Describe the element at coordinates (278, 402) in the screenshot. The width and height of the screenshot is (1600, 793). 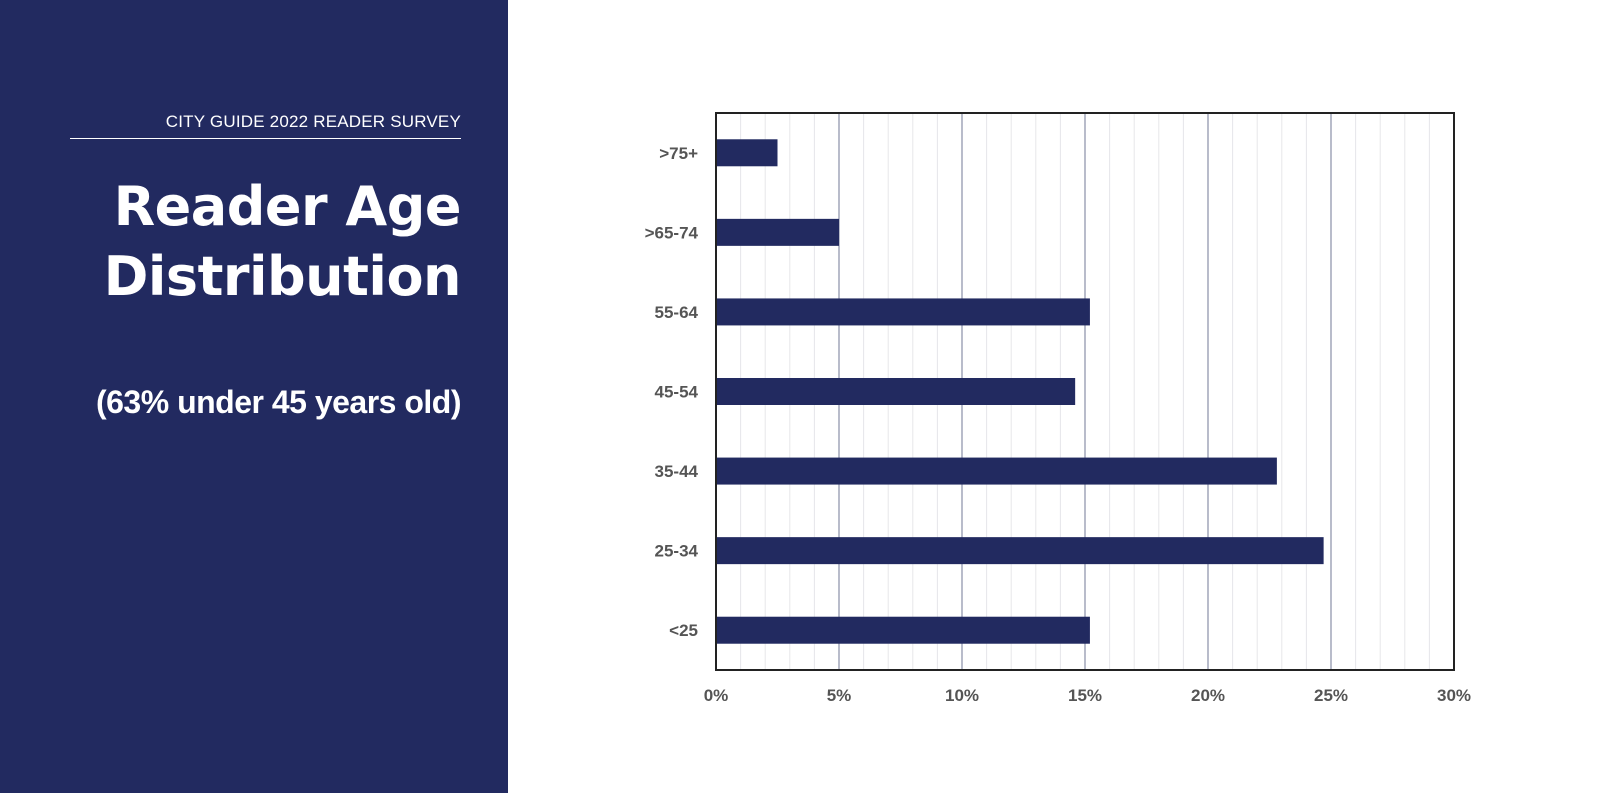
I see `page-subtitle: (63% under 45 years old)` at that location.